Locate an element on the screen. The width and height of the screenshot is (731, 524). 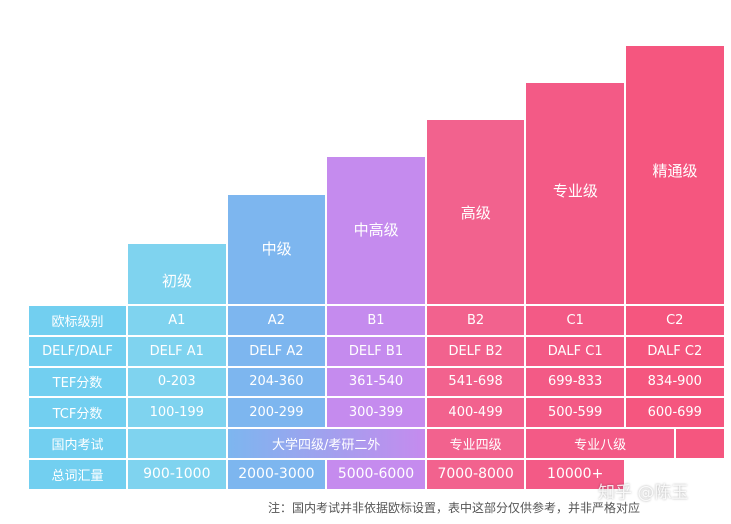
level-cell: DALF C1 is located at coordinates (575, 351).